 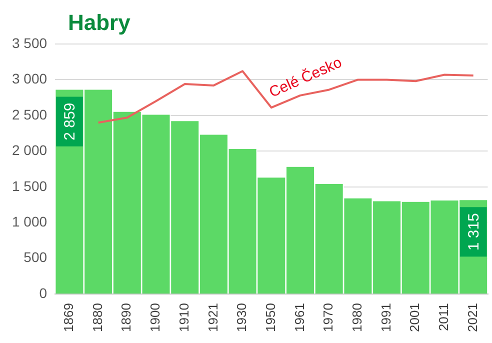 What do you see at coordinates (30, 114) in the screenshot?
I see `y-tick-label: 2 500` at bounding box center [30, 114].